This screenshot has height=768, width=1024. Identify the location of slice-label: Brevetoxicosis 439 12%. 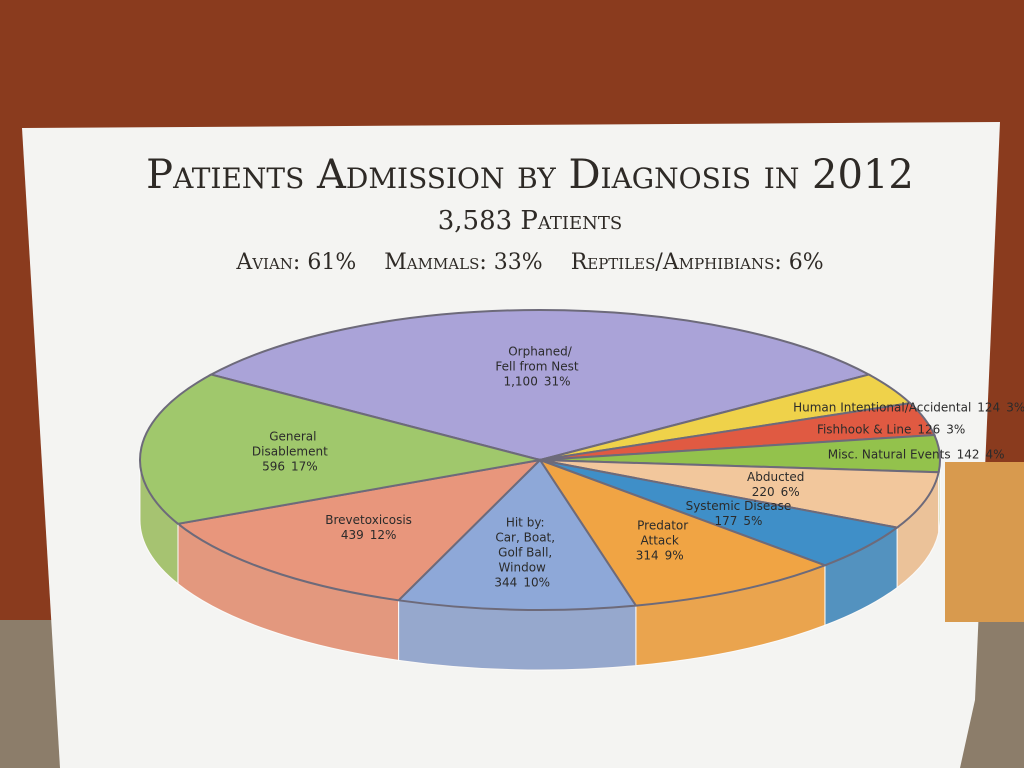
(371, 528).